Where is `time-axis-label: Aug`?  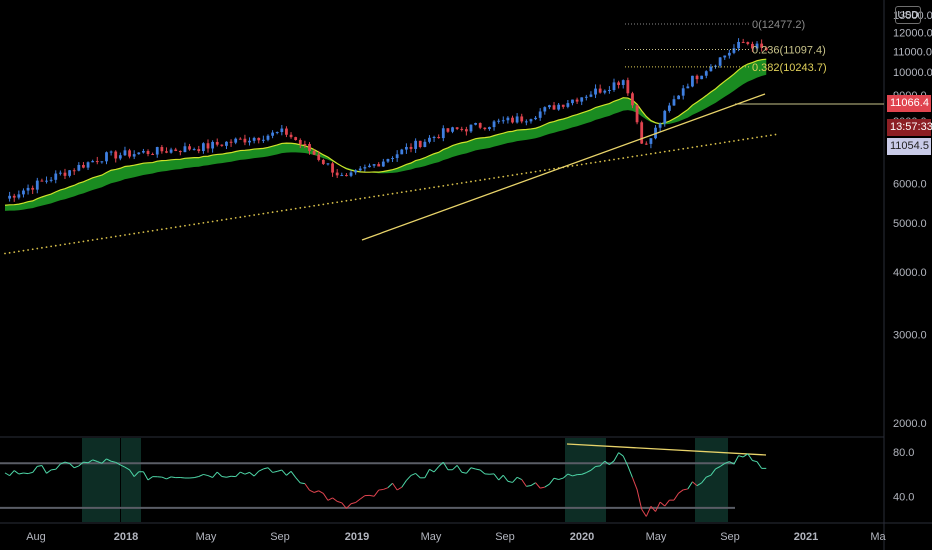
time-axis-label: Aug is located at coordinates (36, 537).